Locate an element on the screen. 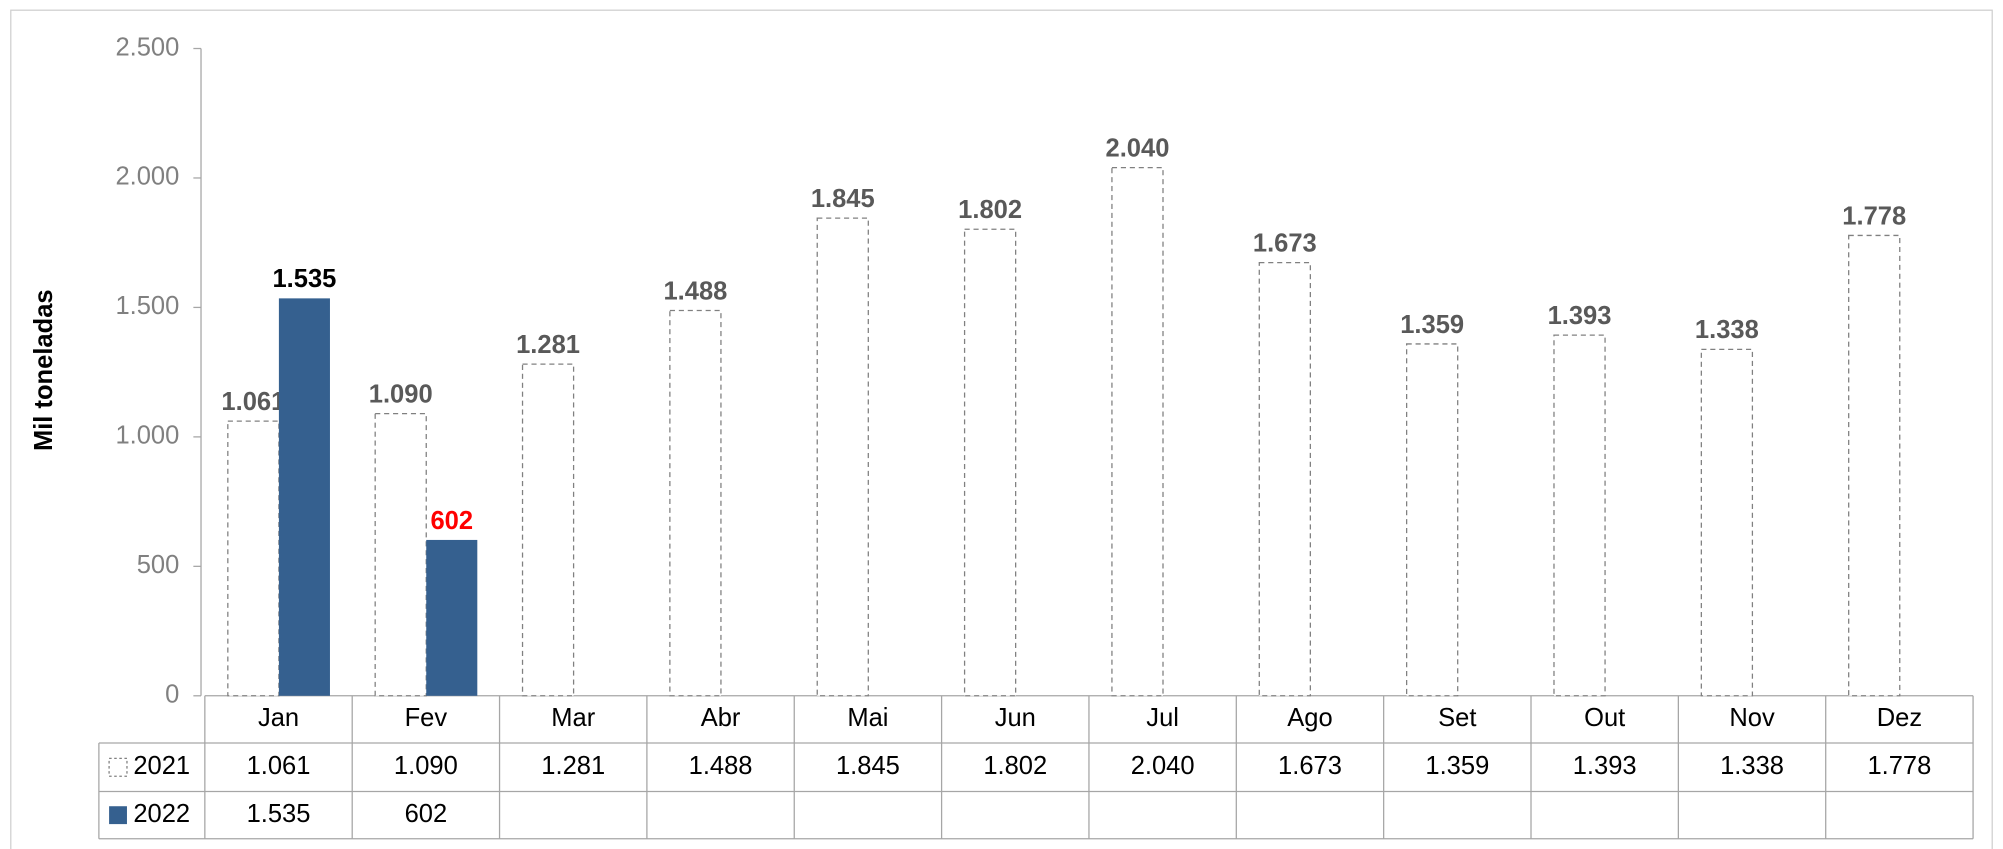 The height and width of the screenshot is (849, 2003). x-tick-label: Out is located at coordinates (1604, 718).